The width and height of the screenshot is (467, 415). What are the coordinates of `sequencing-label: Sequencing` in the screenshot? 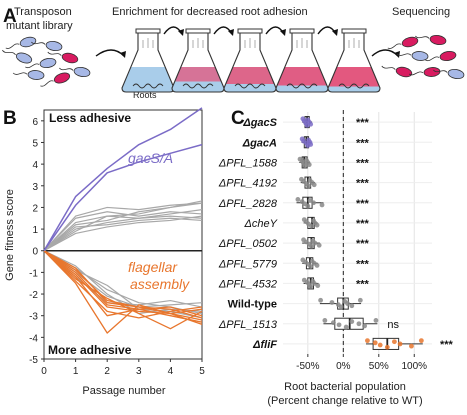 It's located at (421, 12).